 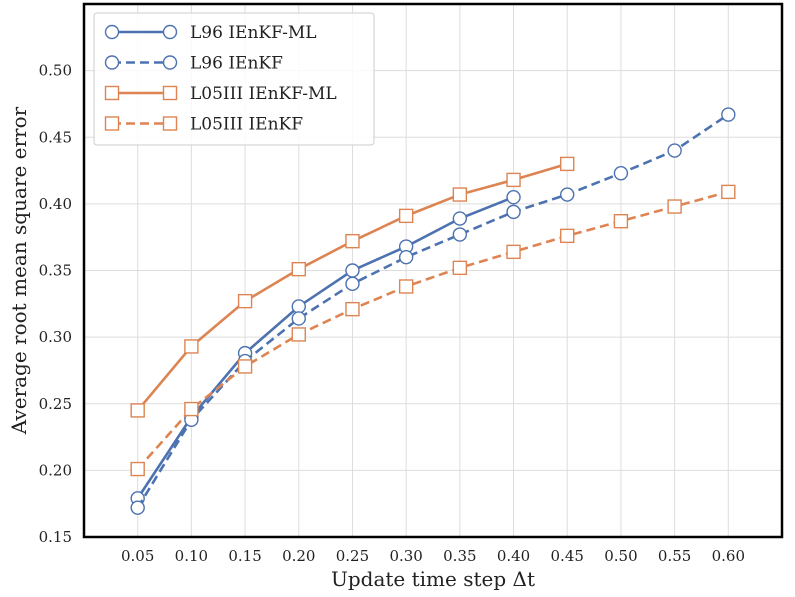 I want to click on legend-box, so click(x=234, y=79).